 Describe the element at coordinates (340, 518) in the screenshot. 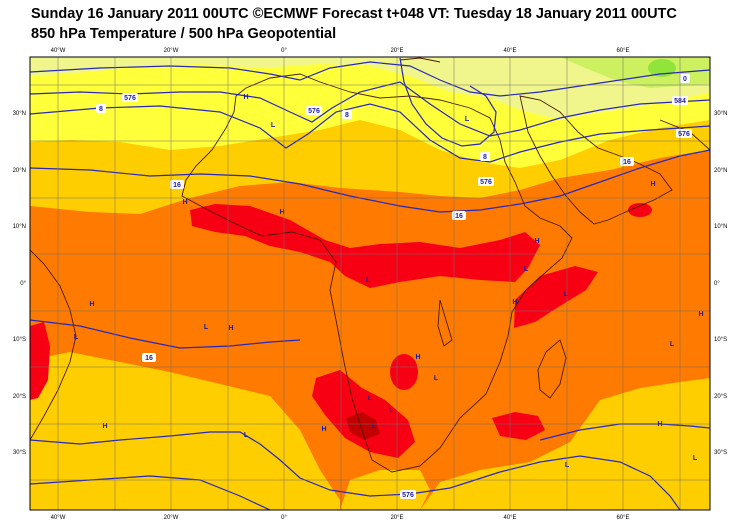

I see `longitude-labels-bottom: 40°W 20°W 0° 20°E 40°E 60°E` at that location.